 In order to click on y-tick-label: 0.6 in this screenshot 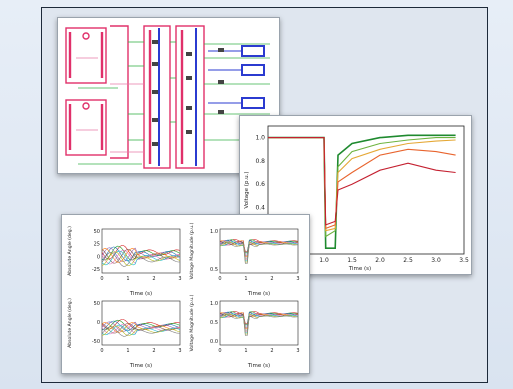, I will do `click(260, 184)`.